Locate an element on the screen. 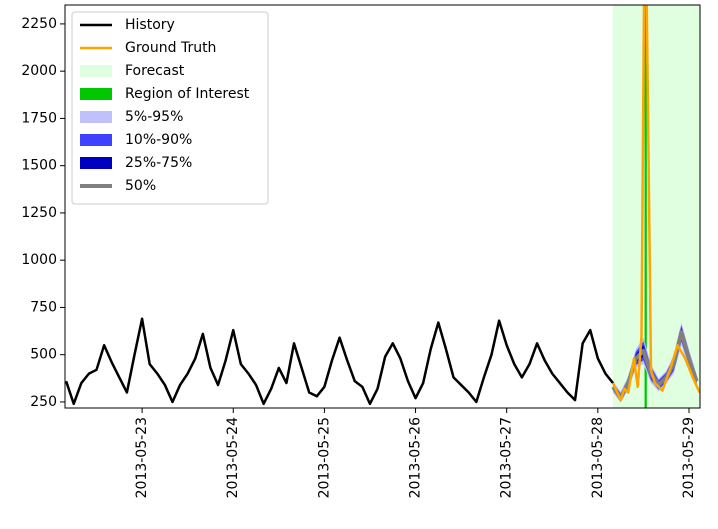 Image resolution: width=718 pixels, height=529 pixels. legend-label: Ground Truth is located at coordinates (170, 48).